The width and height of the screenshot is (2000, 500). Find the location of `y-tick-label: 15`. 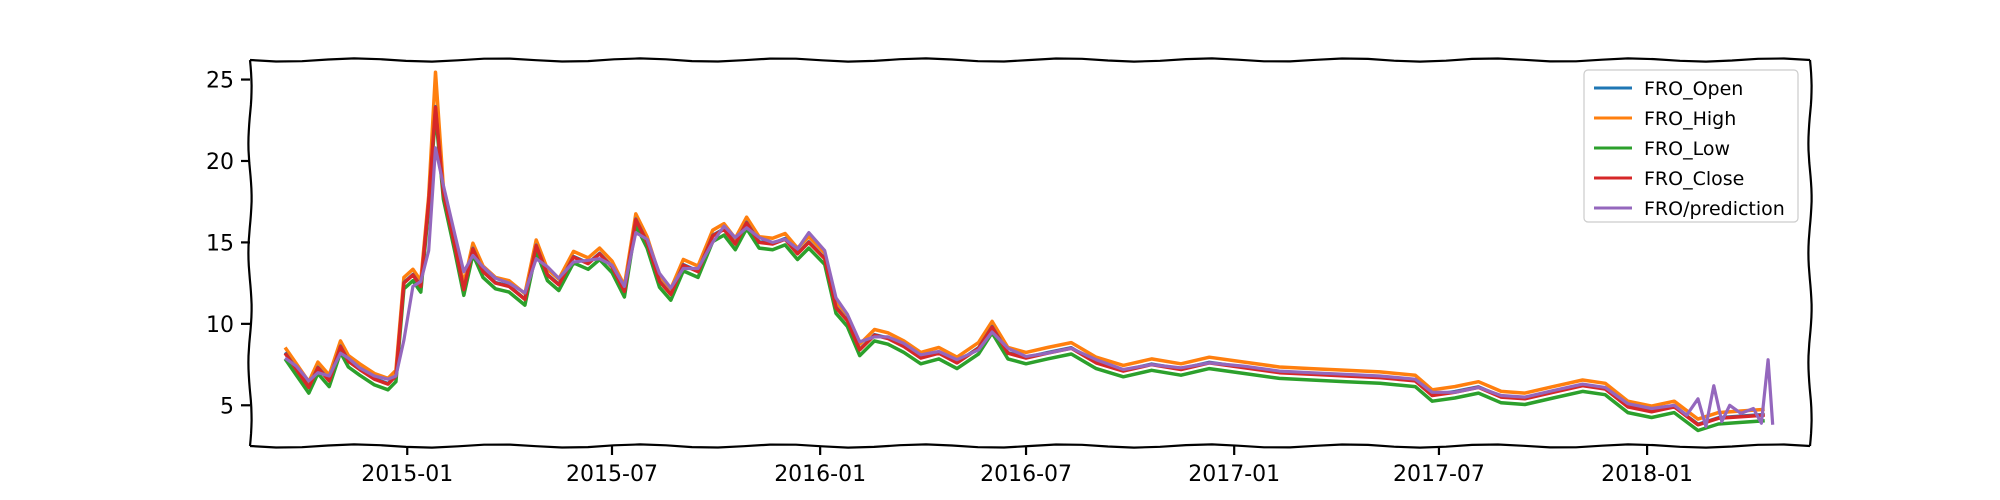

y-tick-label: 15 is located at coordinates (220, 243).